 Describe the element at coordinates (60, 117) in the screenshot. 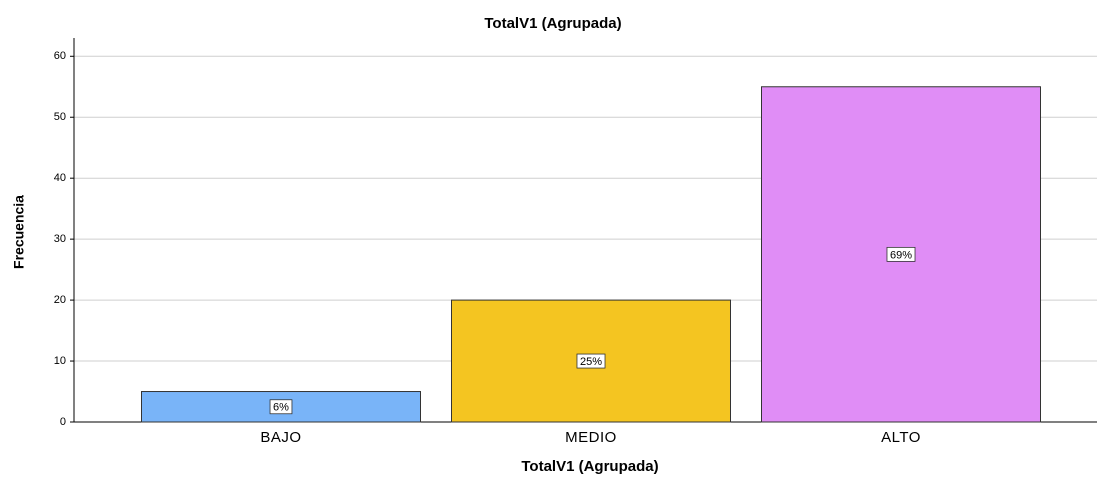

I see `y-tick-label: 50` at that location.